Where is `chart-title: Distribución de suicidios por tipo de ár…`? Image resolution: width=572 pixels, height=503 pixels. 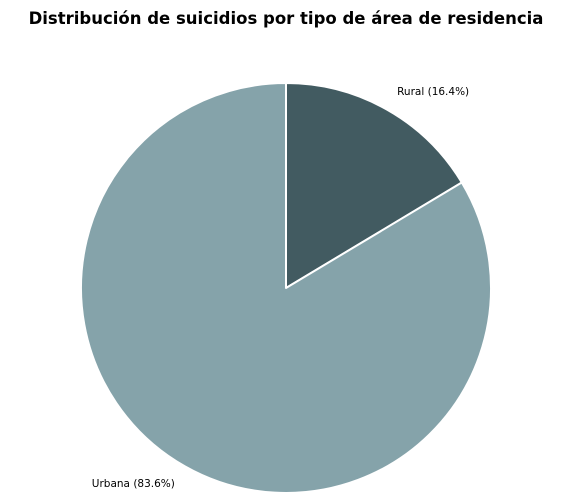
chart-title: Distribución de suicidios por tipo de ár… is located at coordinates (286, 18).